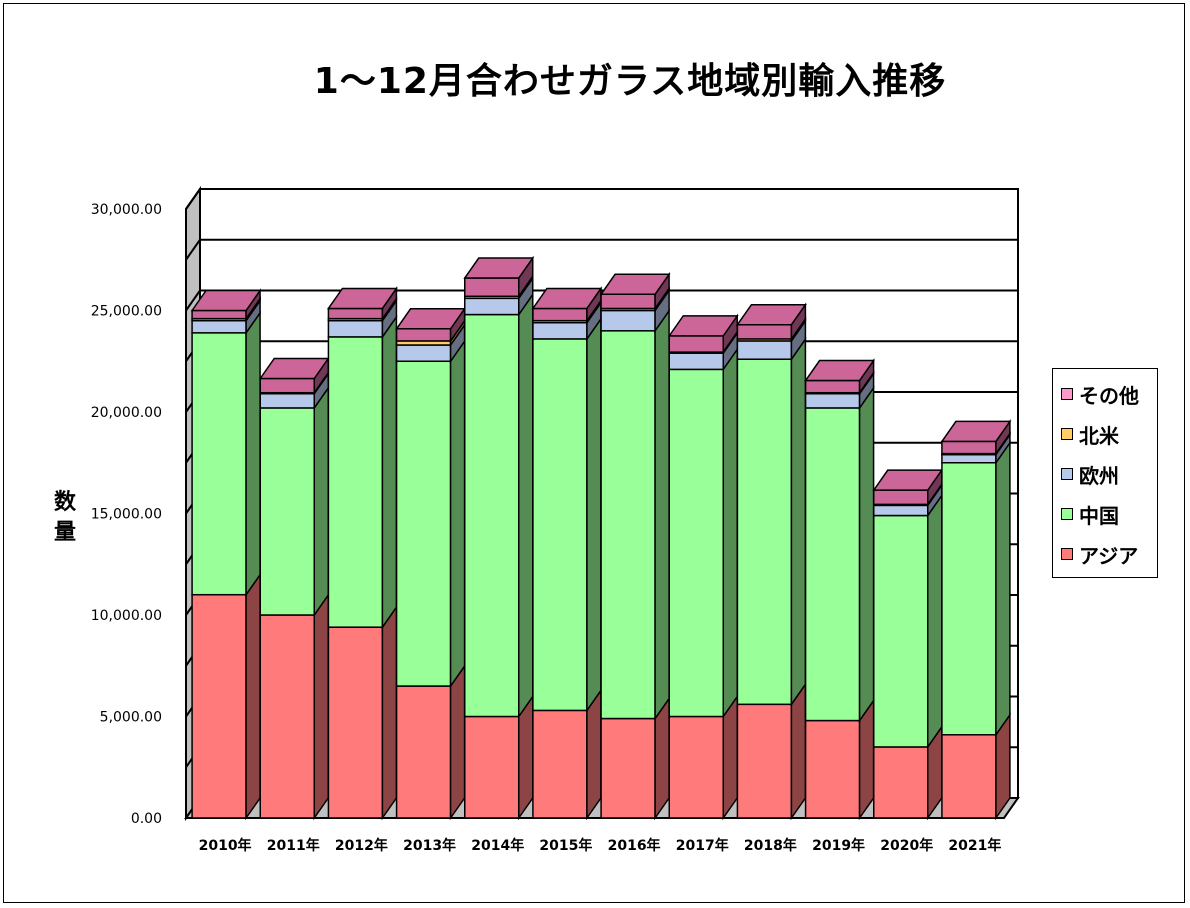 Image resolution: width=1190 pixels, height=908 pixels. Describe the element at coordinates (906, 845) in the screenshot. I see `x-tick-label: 2020年` at that location.